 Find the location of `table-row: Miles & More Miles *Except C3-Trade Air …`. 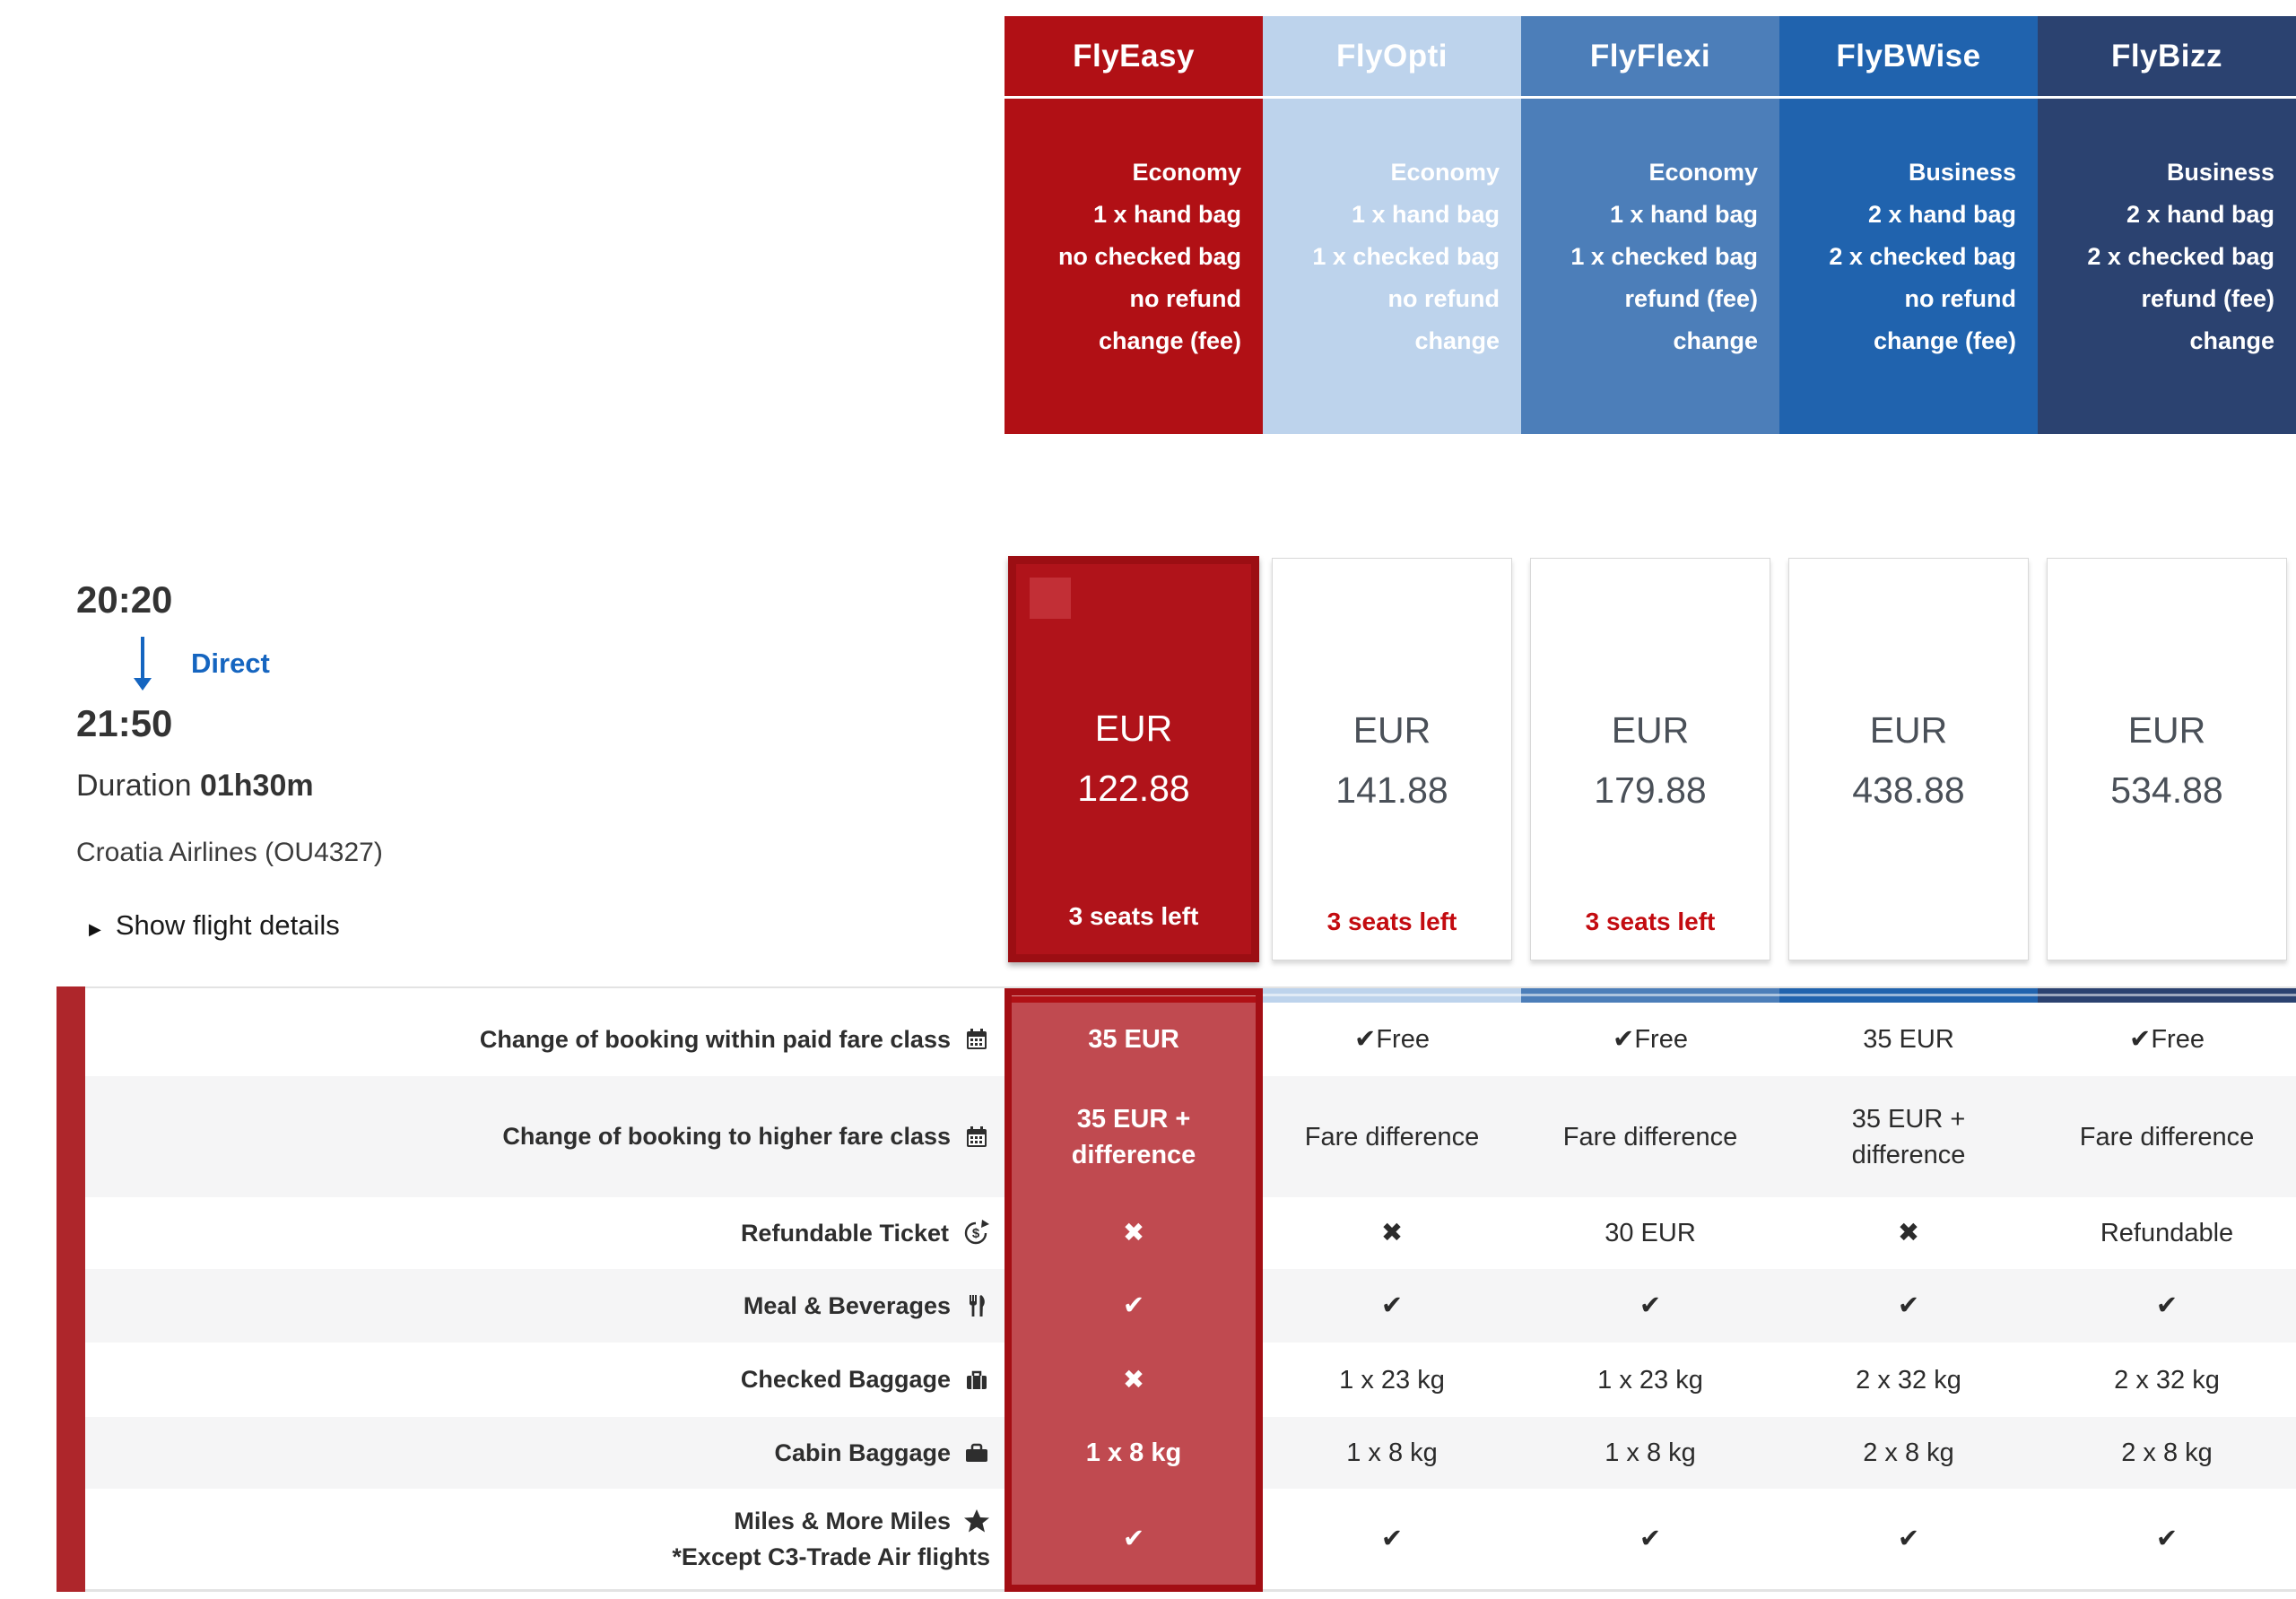

table-row: Miles & More Miles *Except C3-Trade Air … is located at coordinates (1190, 1539).